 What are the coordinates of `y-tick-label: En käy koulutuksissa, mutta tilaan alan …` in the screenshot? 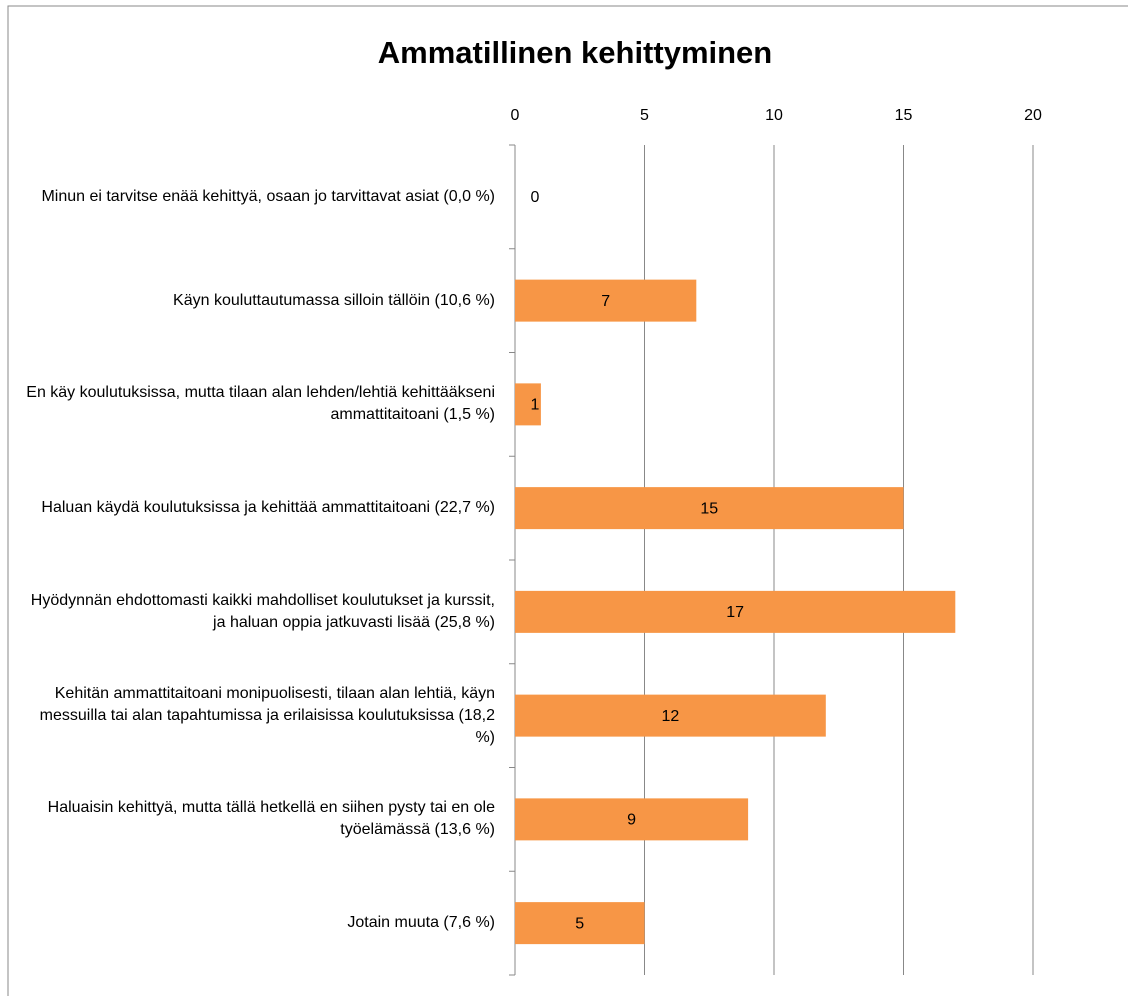 It's located at (260, 404).